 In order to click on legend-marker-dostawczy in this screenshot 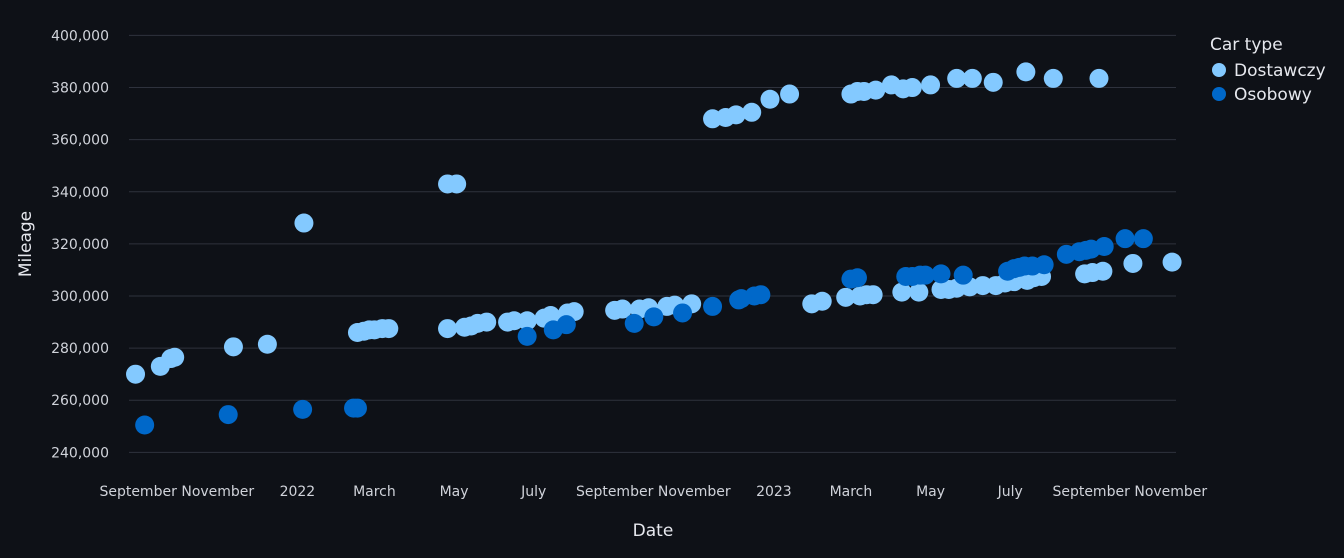, I will do `click(1219, 70)`.